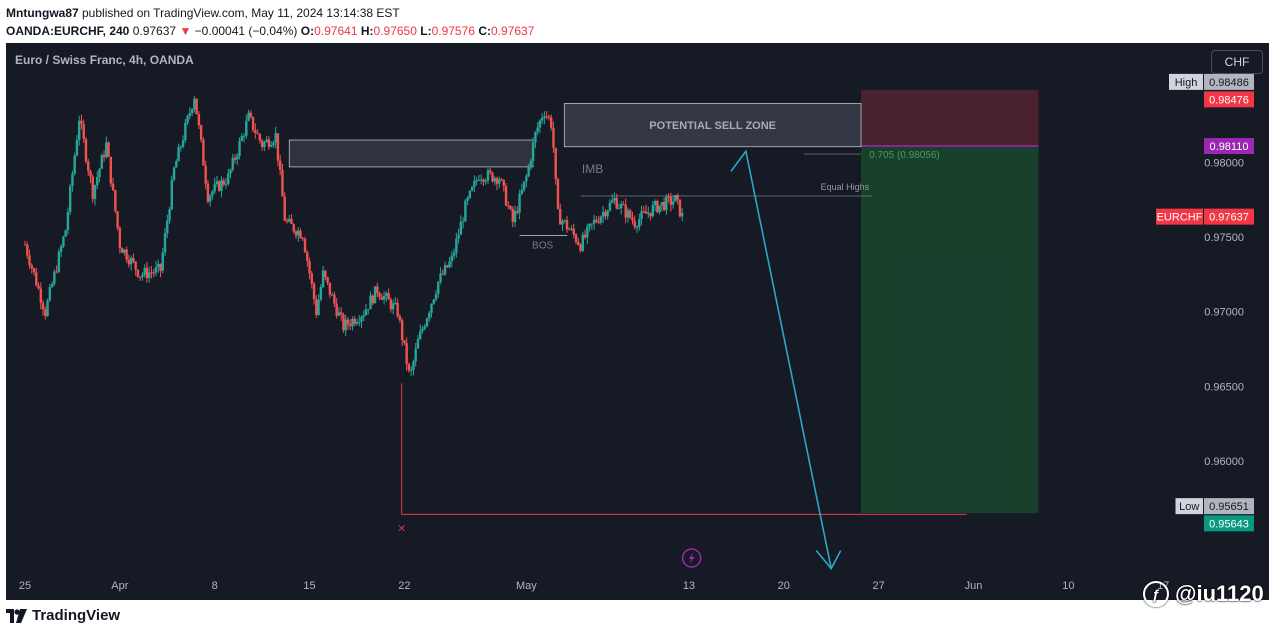 The height and width of the screenshot is (636, 1275). Describe the element at coordinates (1229, 507) in the screenshot. I see `price-tag-value: 0.95651` at that location.